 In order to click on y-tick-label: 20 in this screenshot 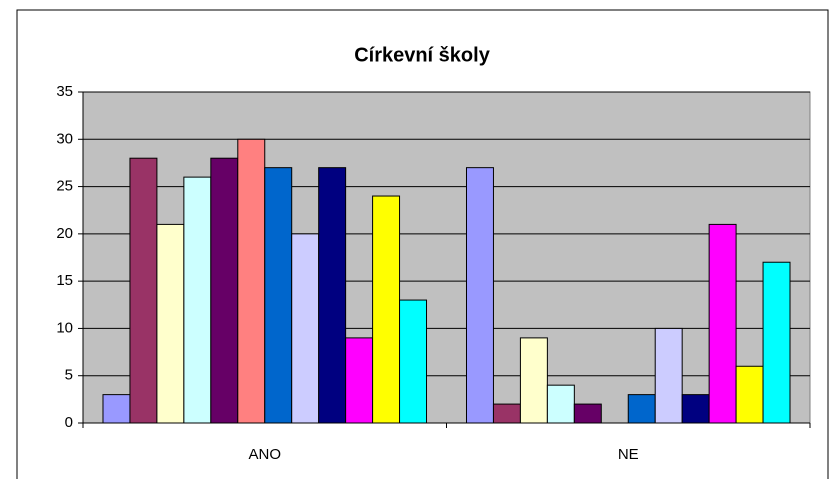, I will do `click(64, 233)`.